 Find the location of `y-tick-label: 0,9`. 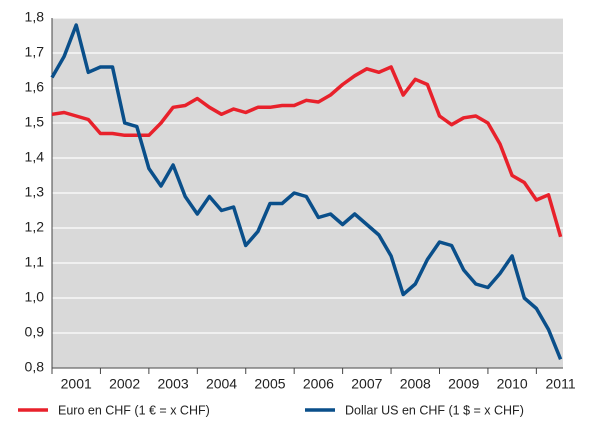

y-tick-label: 0,9 is located at coordinates (35, 332).